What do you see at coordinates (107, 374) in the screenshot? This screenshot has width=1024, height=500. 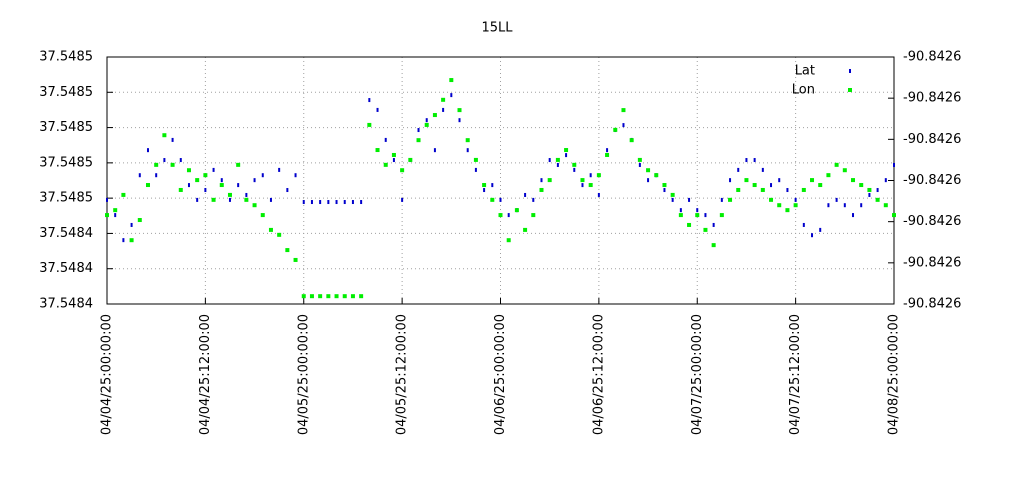 I see `x-tick-label: 04/04/25:00:00:00` at bounding box center [107, 374].